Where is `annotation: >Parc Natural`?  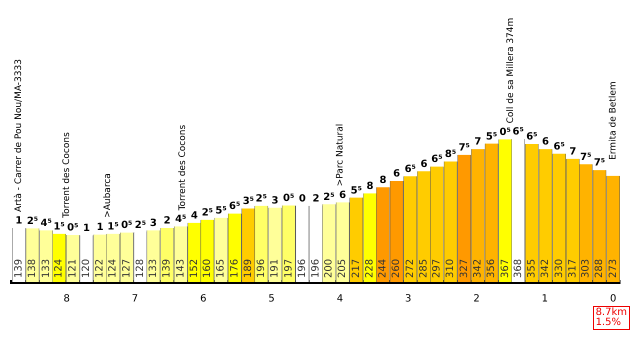
annotation: >Parc Natural is located at coordinates (340, 155).